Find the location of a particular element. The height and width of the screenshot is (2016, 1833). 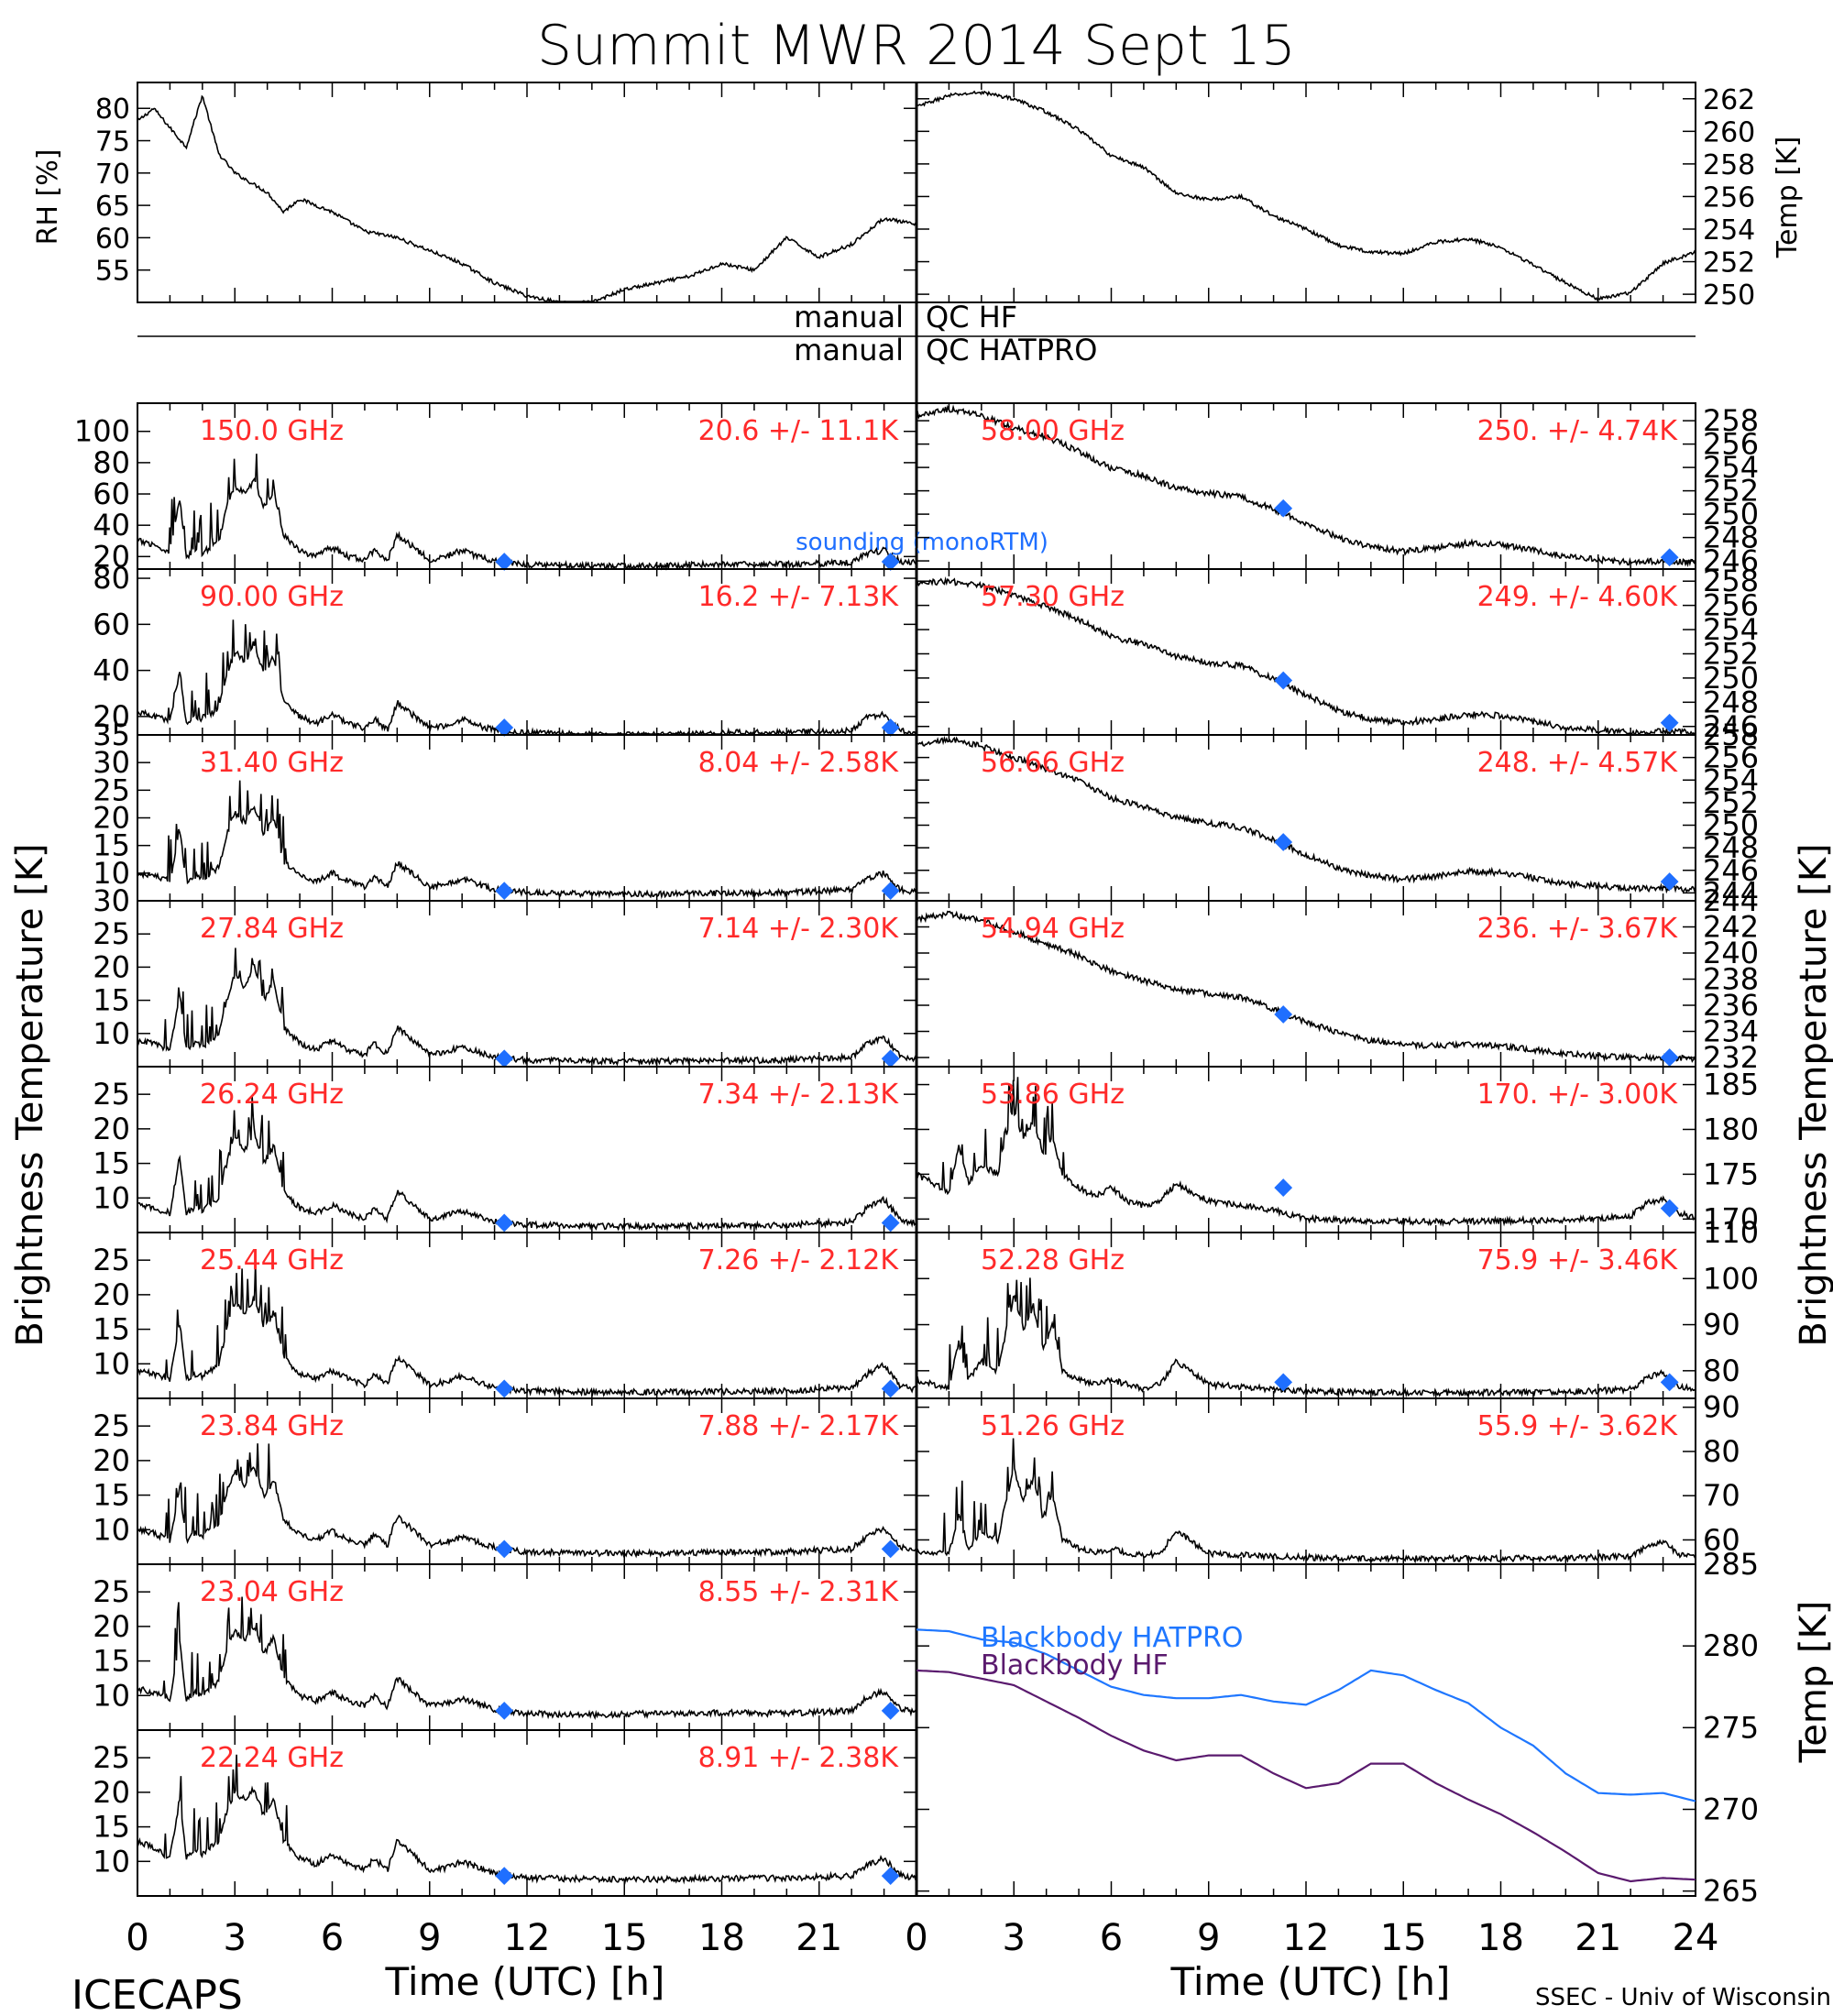

channel-stat-label: 55.9 +/- 3.62K is located at coordinates (1578, 1426).